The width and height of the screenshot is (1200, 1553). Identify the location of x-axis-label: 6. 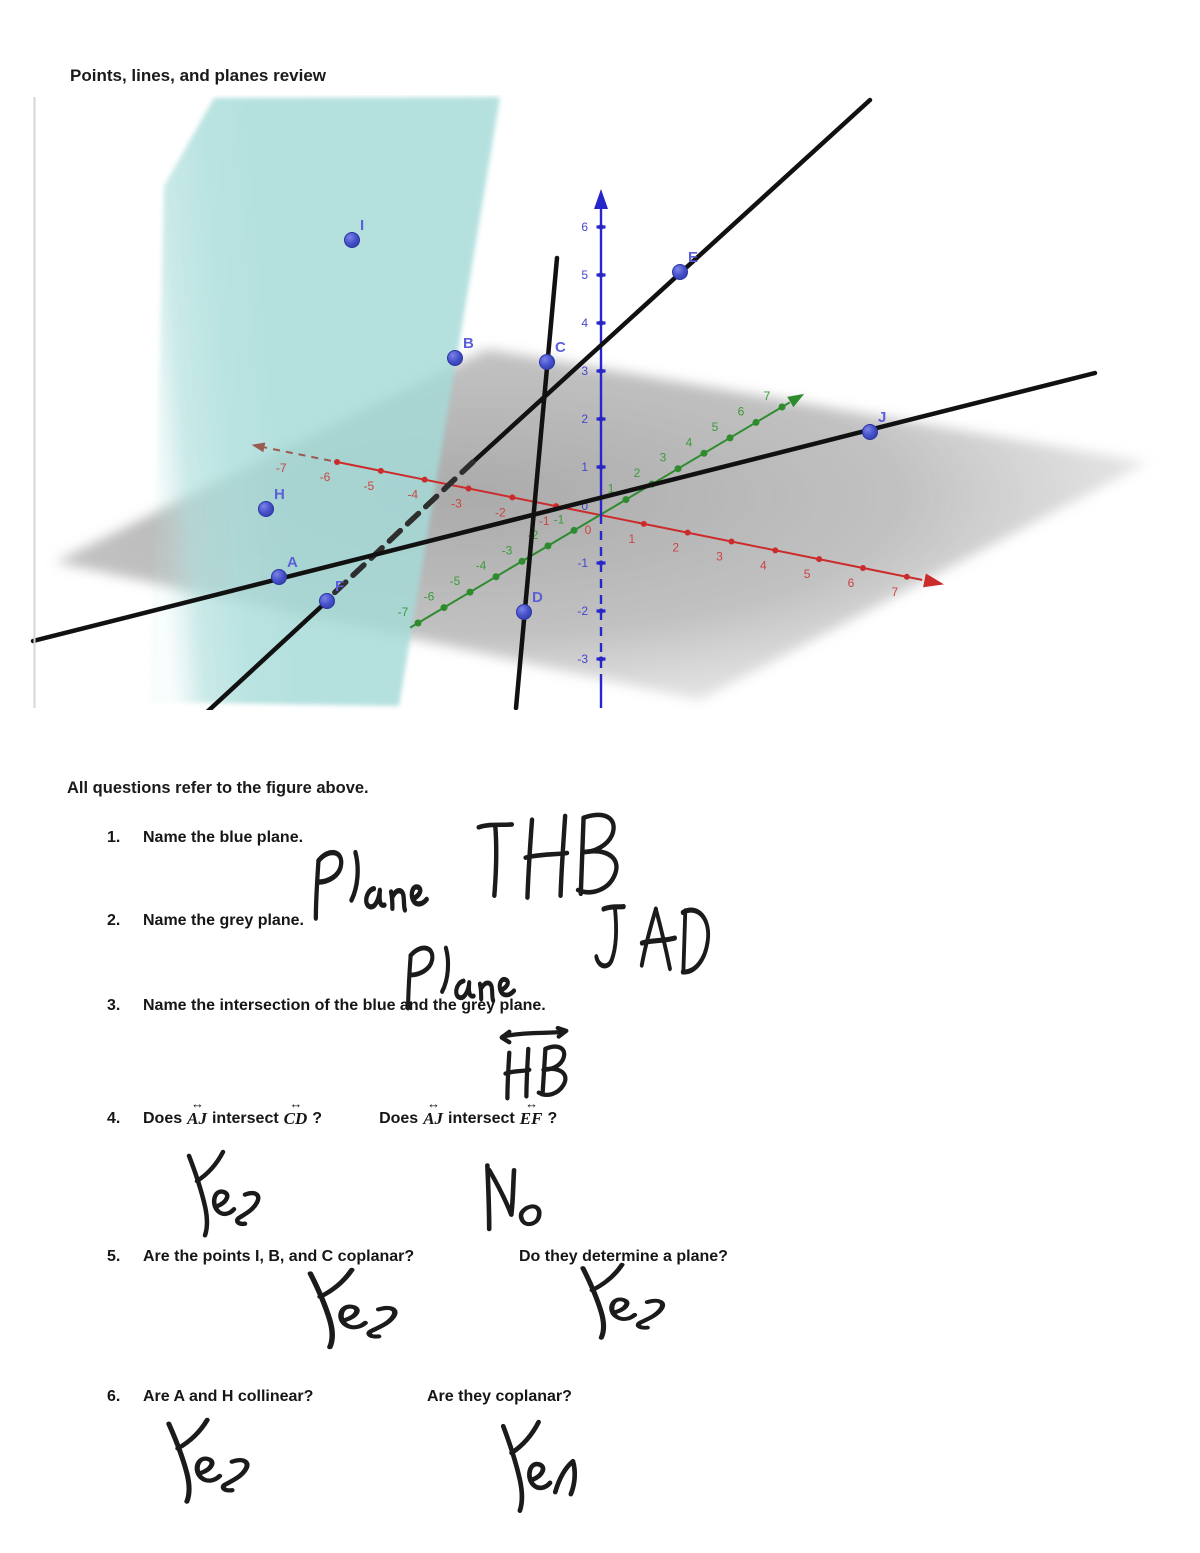
(851, 583).